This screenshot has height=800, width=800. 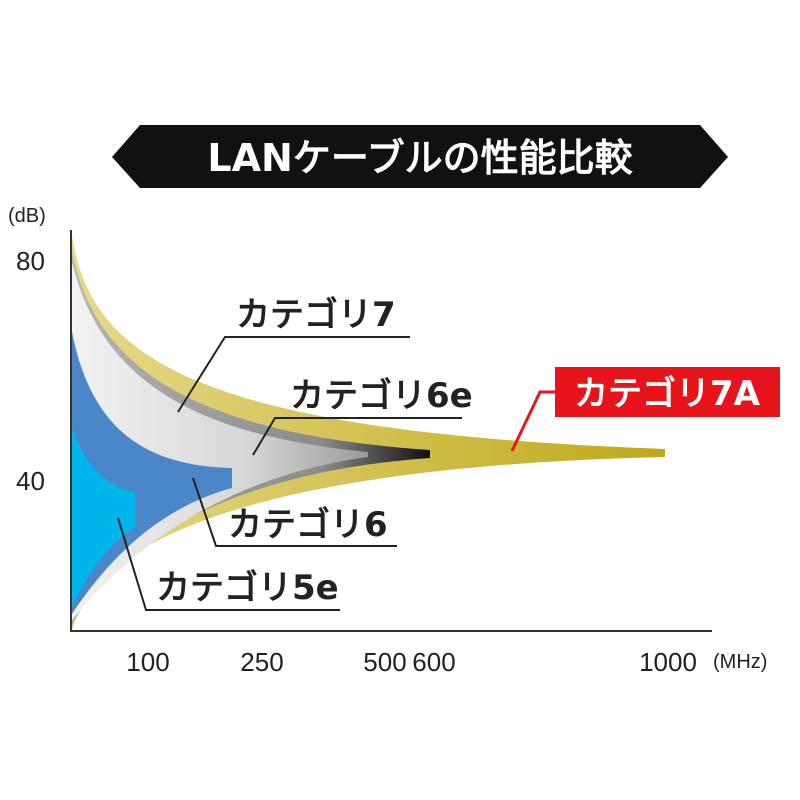 What do you see at coordinates (357, 436) in the screenshot?
I see `leader-cat6e` at bounding box center [357, 436].